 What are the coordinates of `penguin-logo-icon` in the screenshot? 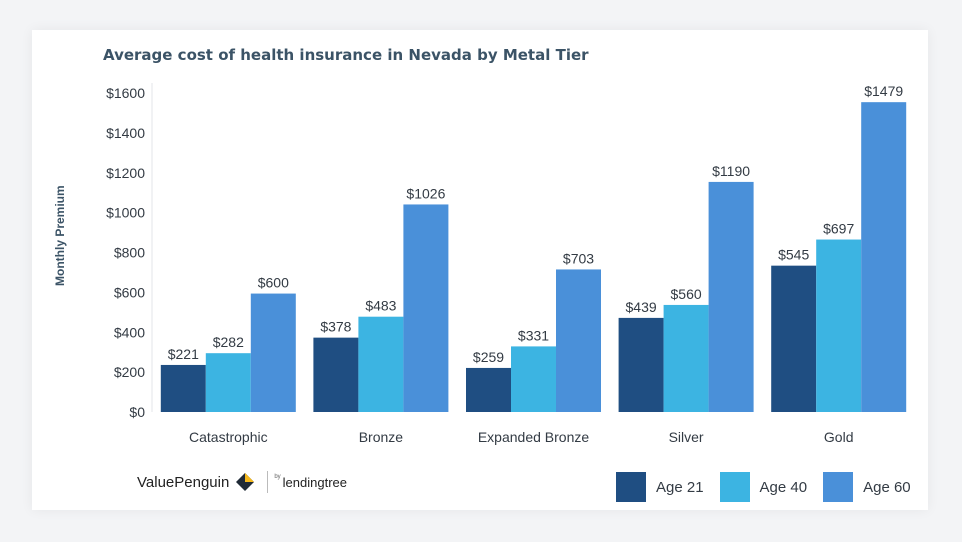 It's located at (245, 482).